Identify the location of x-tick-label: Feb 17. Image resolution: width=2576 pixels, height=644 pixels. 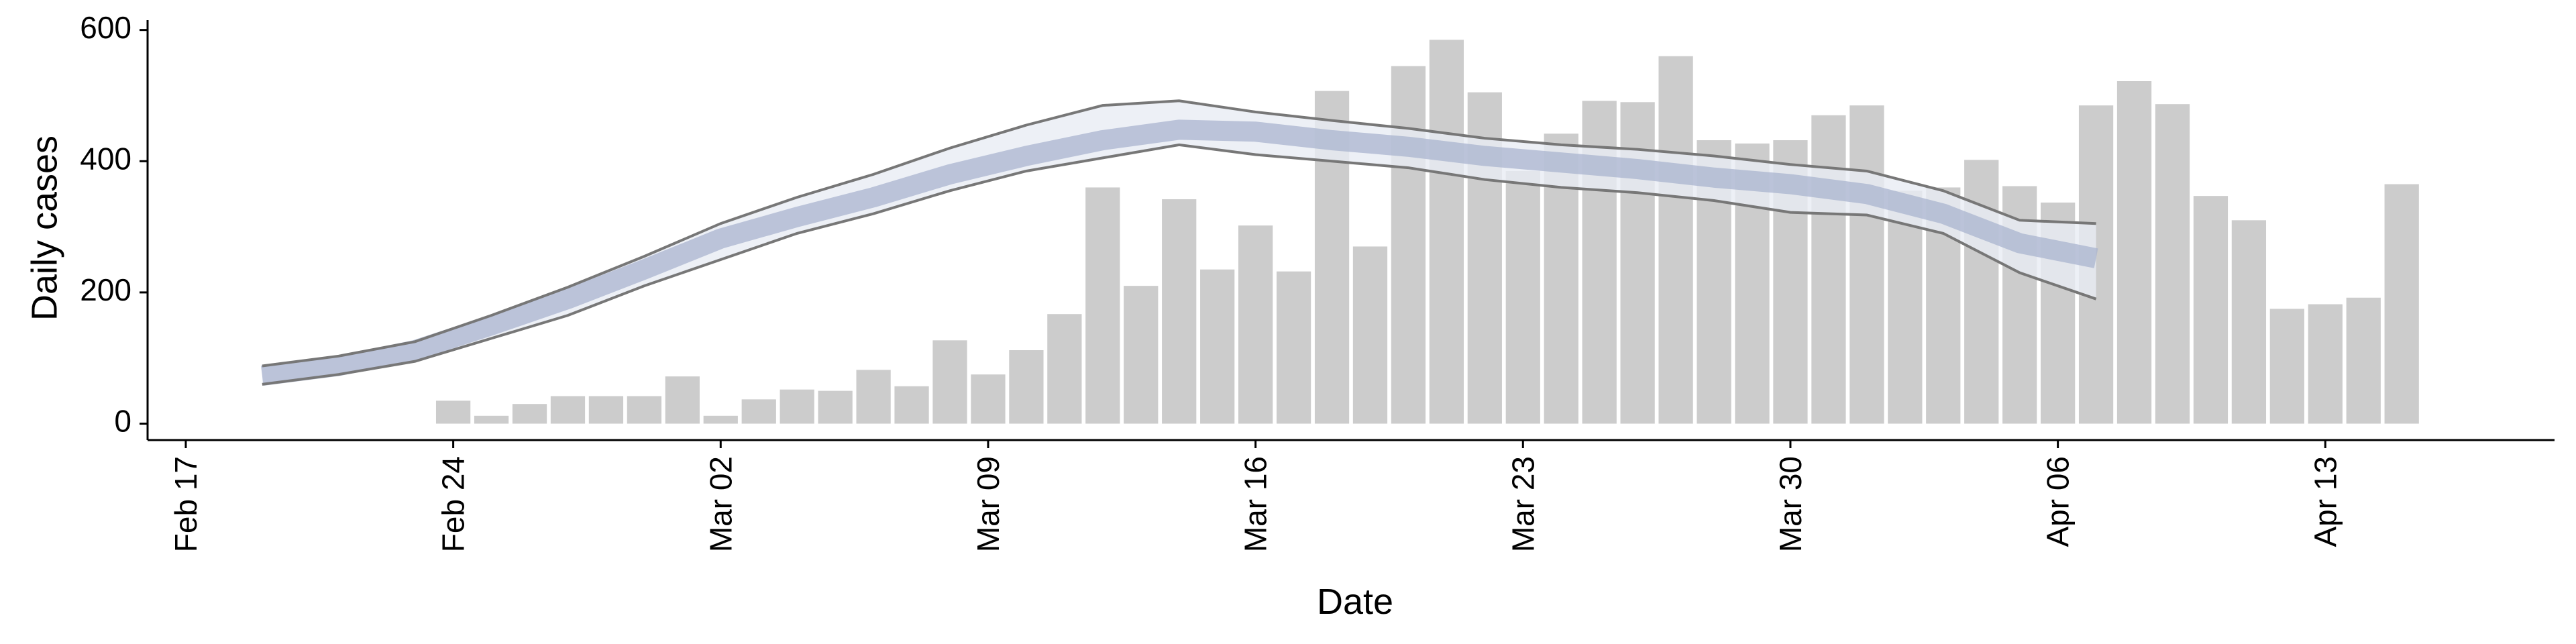
(185, 504).